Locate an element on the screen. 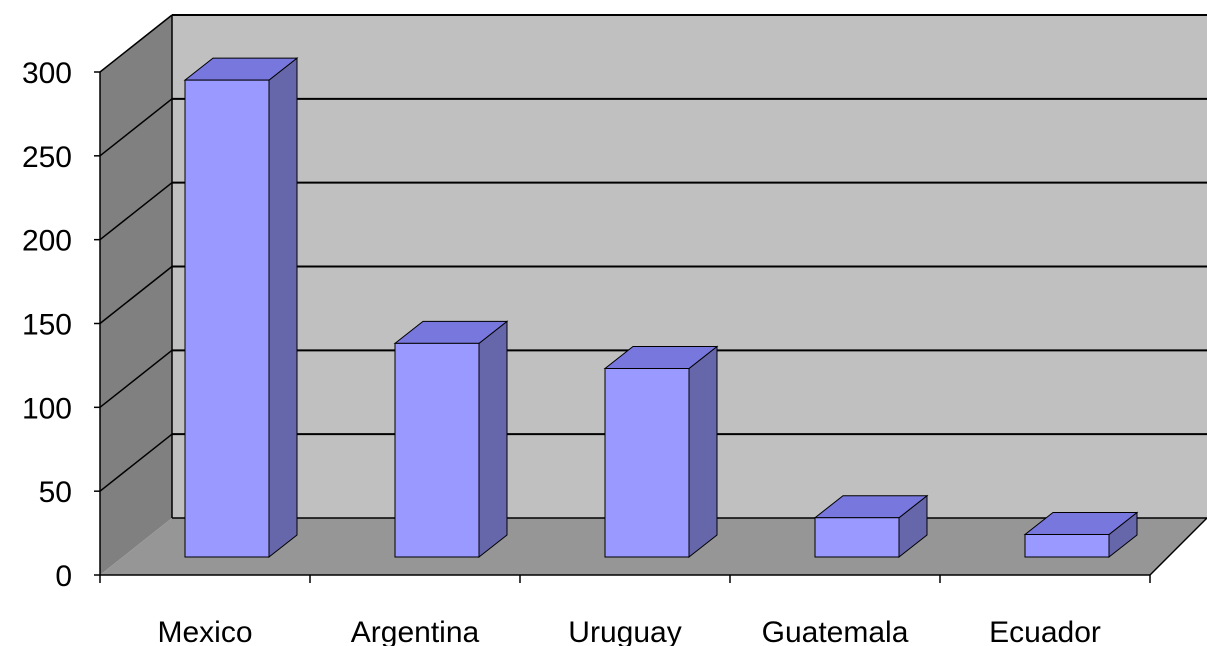  y-tick-label: 250 is located at coordinates (47, 157).